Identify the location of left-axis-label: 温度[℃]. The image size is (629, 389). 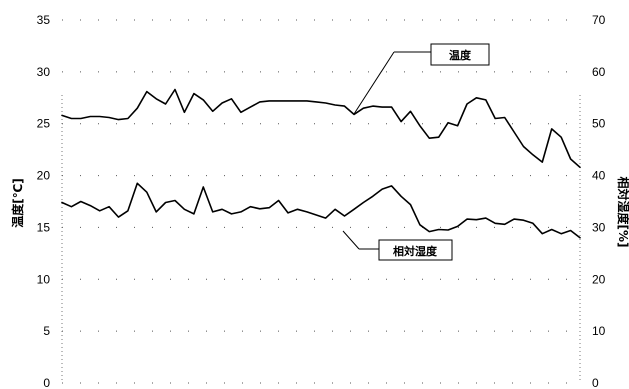
(17, 203).